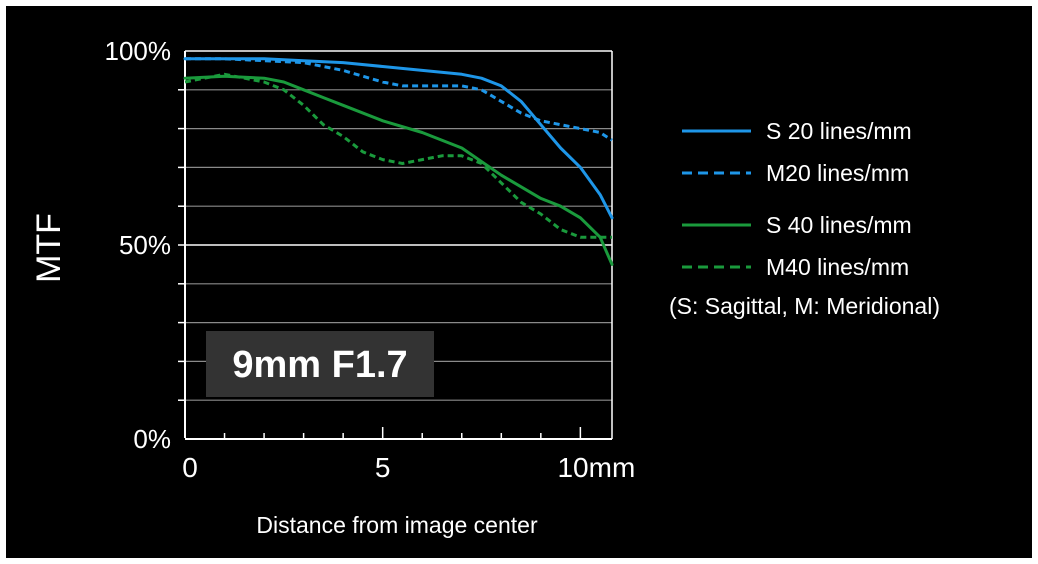  What do you see at coordinates (596, 467) in the screenshot?
I see `x-tick-label: 10mm` at bounding box center [596, 467].